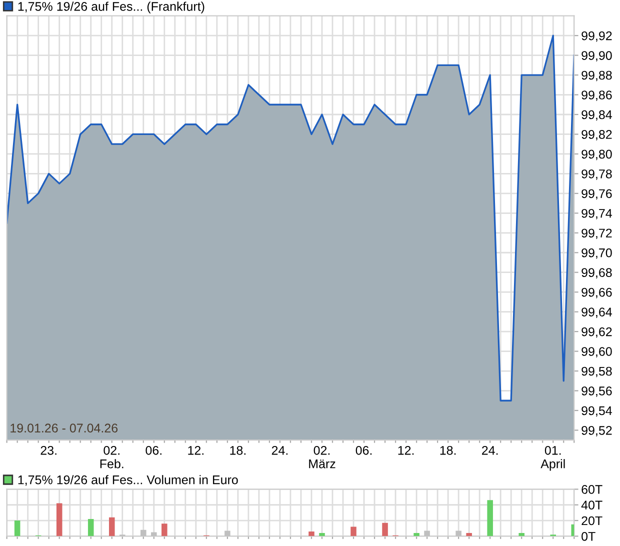 The height and width of the screenshot is (546, 620). What do you see at coordinates (597, 194) in the screenshot?
I see `y-tick-label: 99,76` at bounding box center [597, 194].